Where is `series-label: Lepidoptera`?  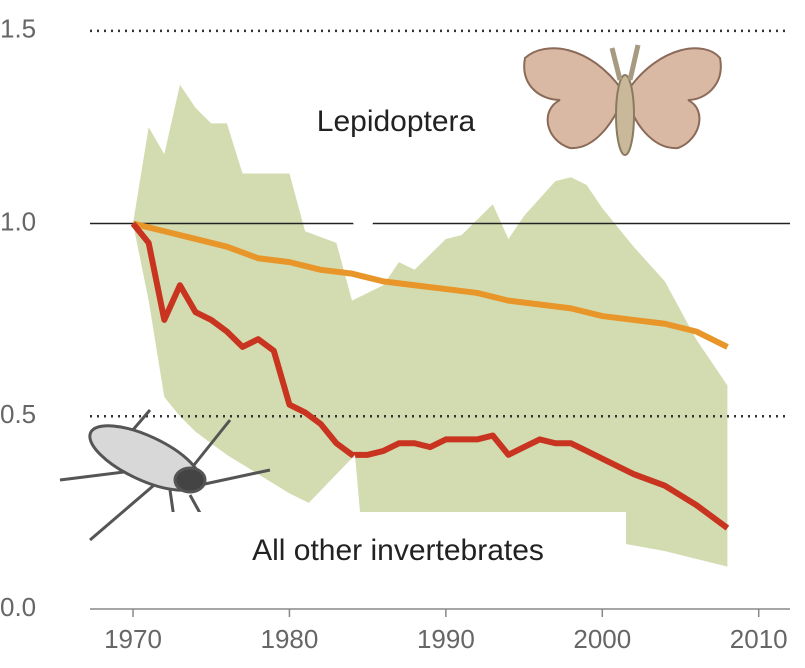
series-label: Lepidoptera is located at coordinates (396, 121).